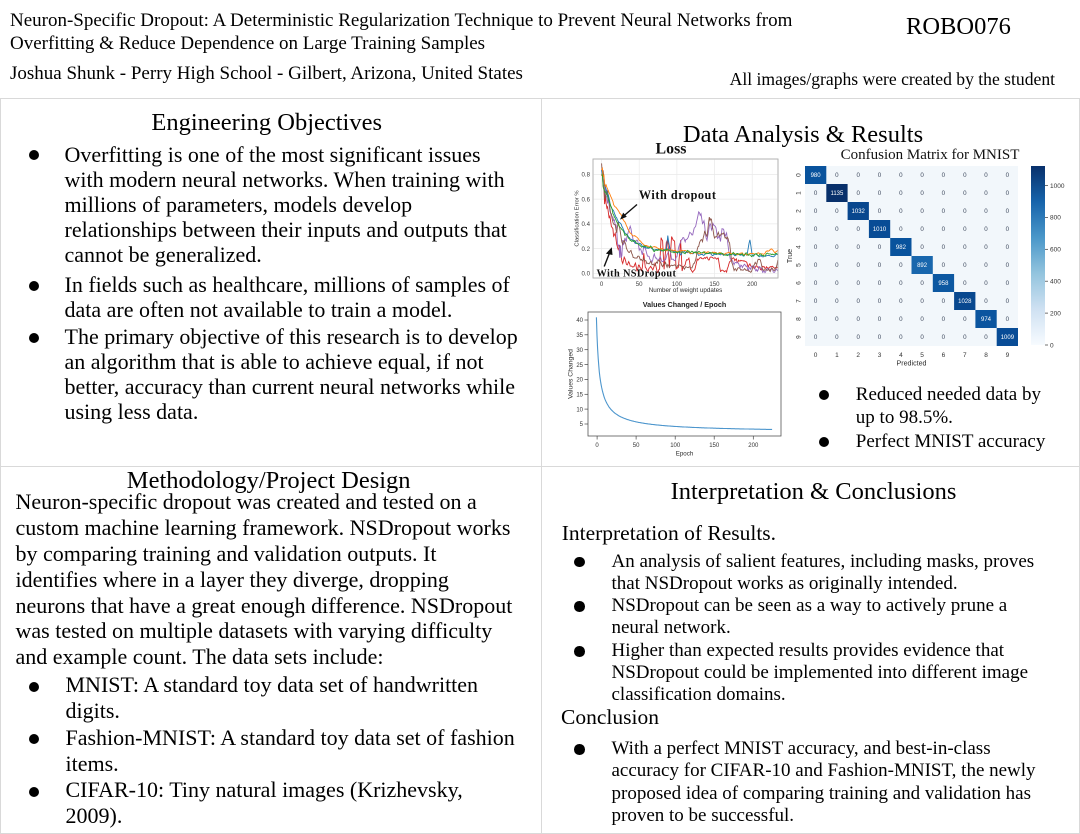 Image resolution: width=1080 pixels, height=834 pixels. Describe the element at coordinates (1055, 313) in the screenshot. I see `svg-text: 200` at that location.